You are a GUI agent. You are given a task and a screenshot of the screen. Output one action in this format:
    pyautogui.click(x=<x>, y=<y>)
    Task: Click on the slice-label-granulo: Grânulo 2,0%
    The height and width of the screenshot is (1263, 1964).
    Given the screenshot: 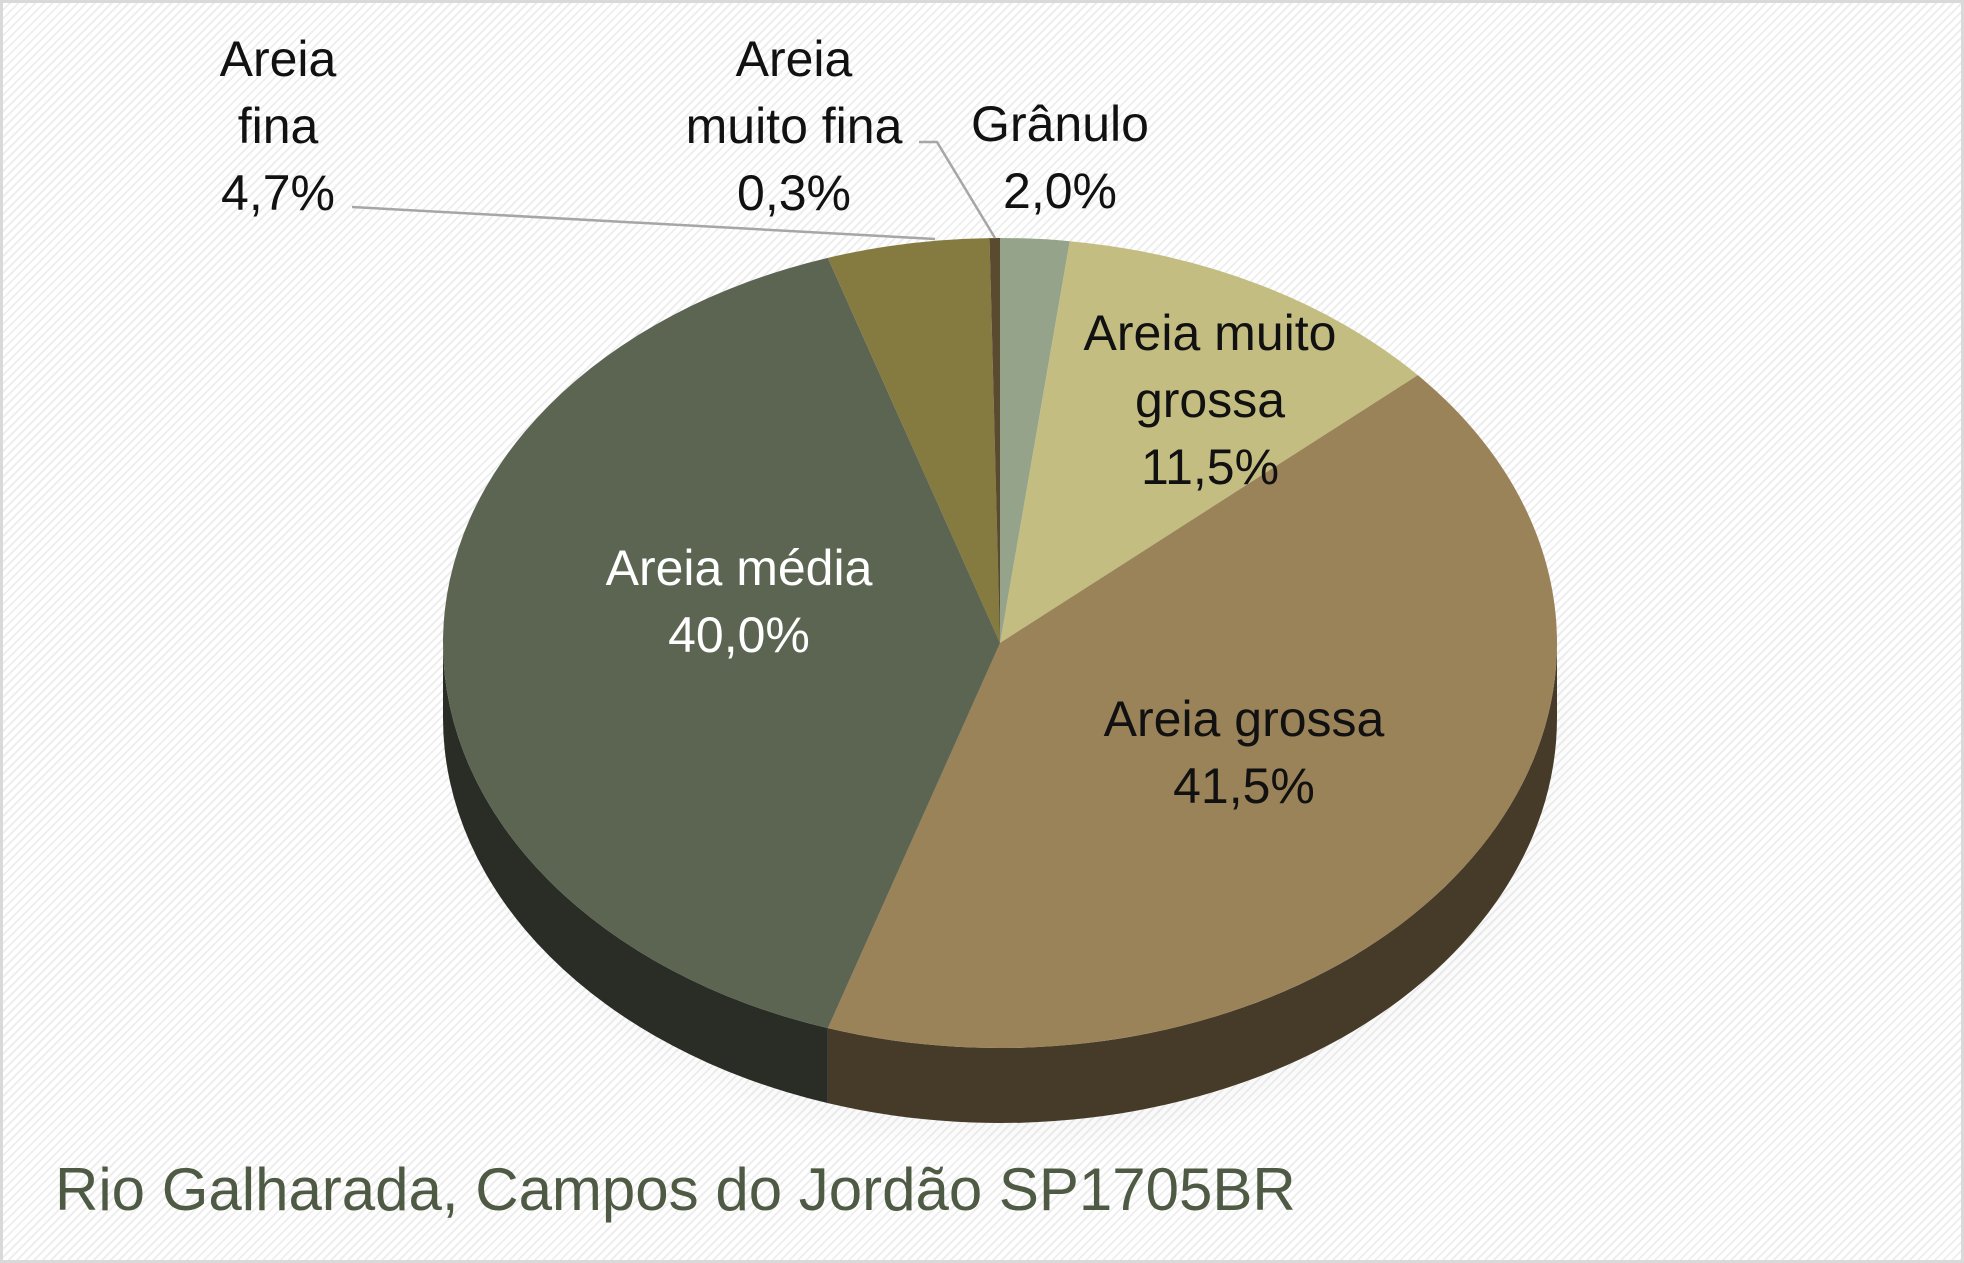 What is the action you would take?
    pyautogui.click(x=1060, y=157)
    